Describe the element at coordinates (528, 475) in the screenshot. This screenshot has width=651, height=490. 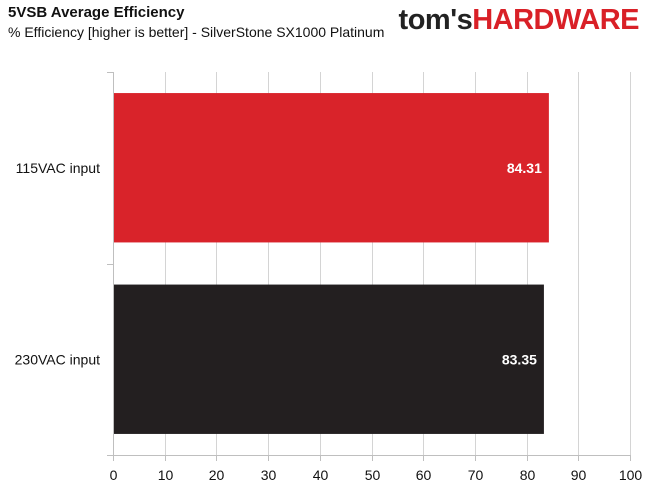
I see `x-tick-label-80: 80` at that location.